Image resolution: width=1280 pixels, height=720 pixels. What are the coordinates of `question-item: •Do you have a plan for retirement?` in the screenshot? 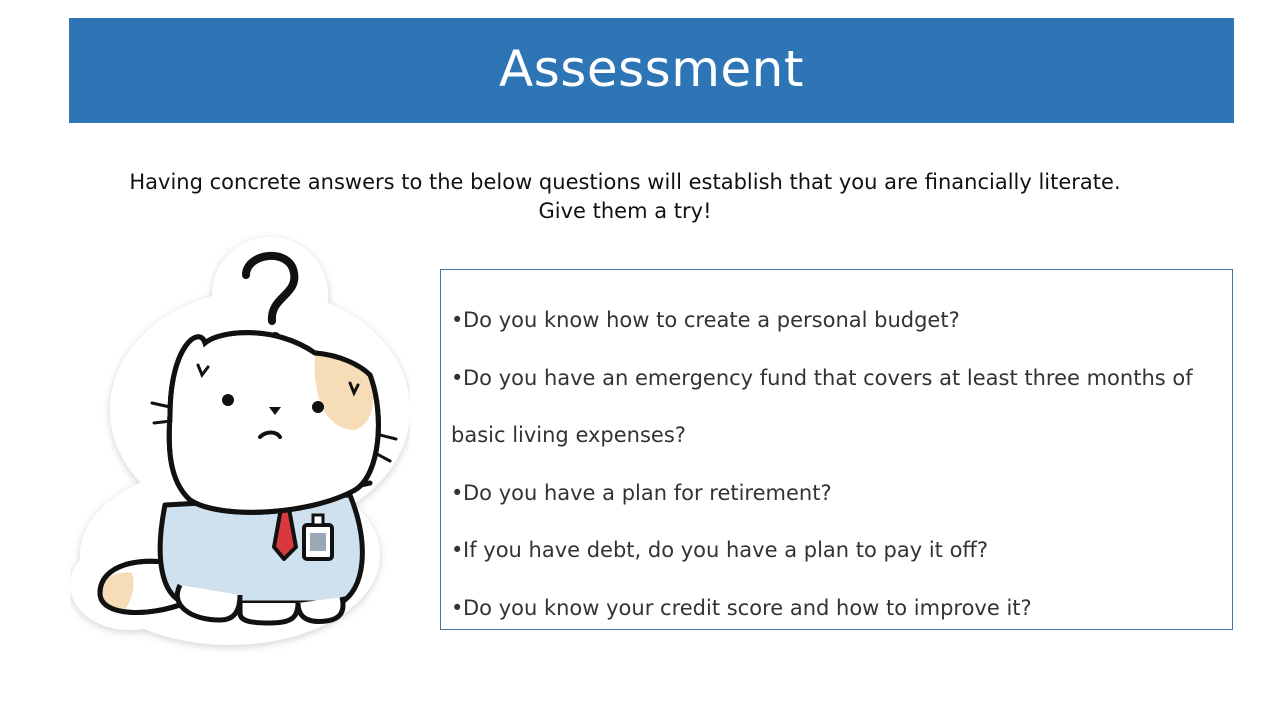 It's located at (836, 494).